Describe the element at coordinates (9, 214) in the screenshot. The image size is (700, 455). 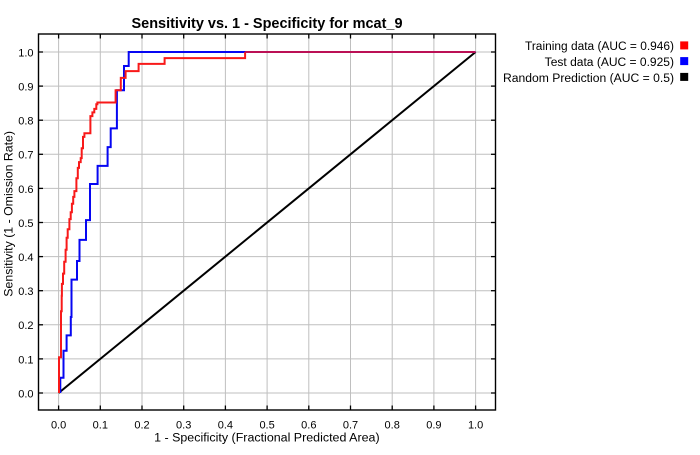
I see `svg-text:Sensitivity (1 - Omission Rat: Sensitivity (1 - Omission Rate)` at that location.